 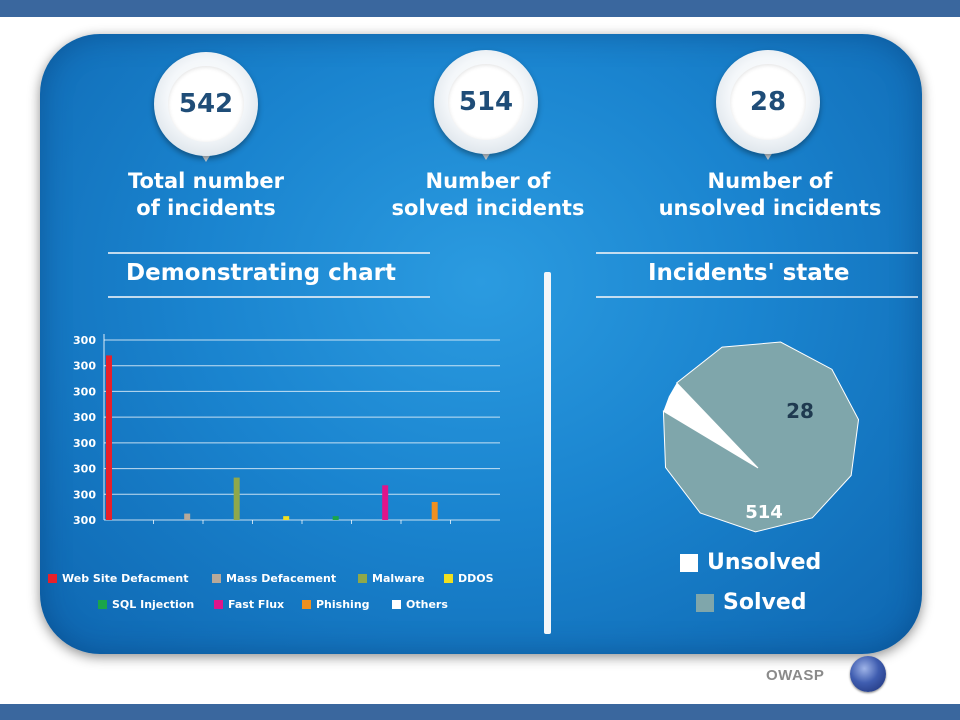 I want to click on incident-state-pie-chart: 28 514, so click(x=761, y=437).